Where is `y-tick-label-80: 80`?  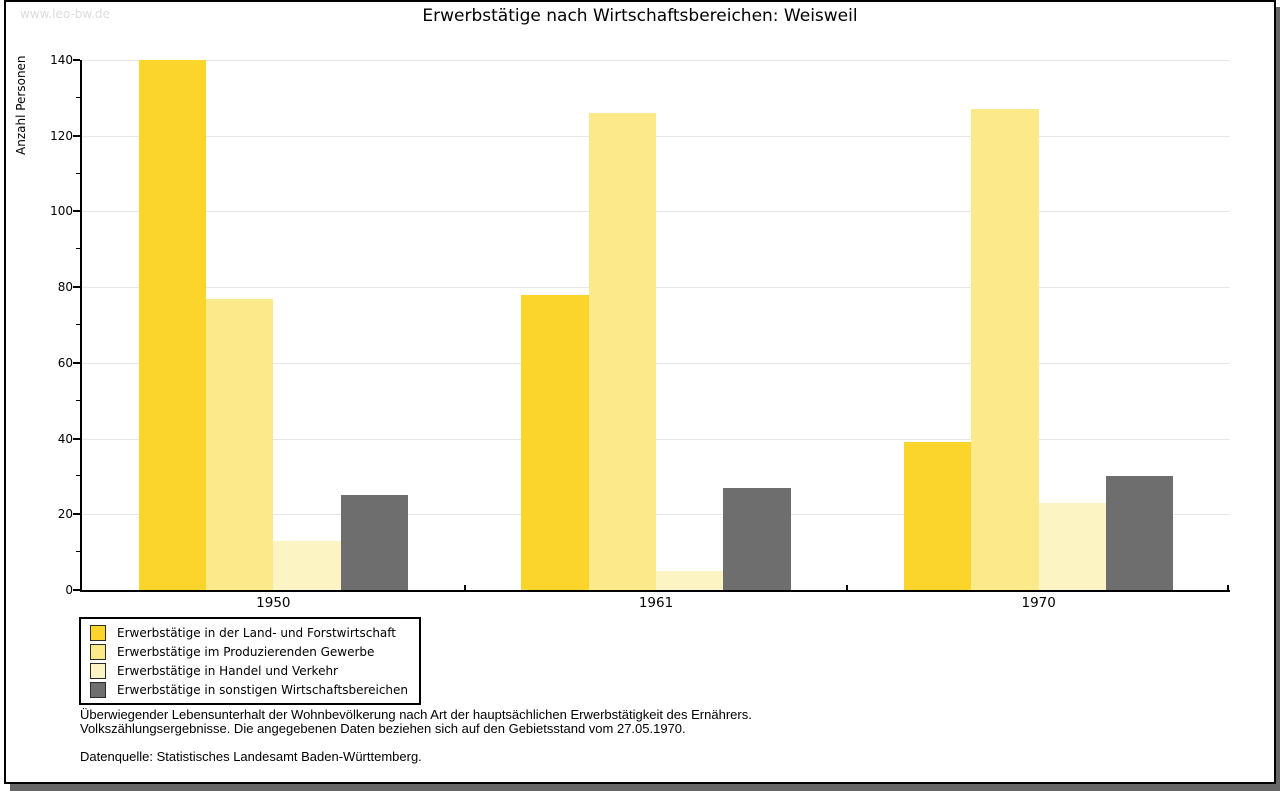
y-tick-label-80: 80 is located at coordinates (65, 287).